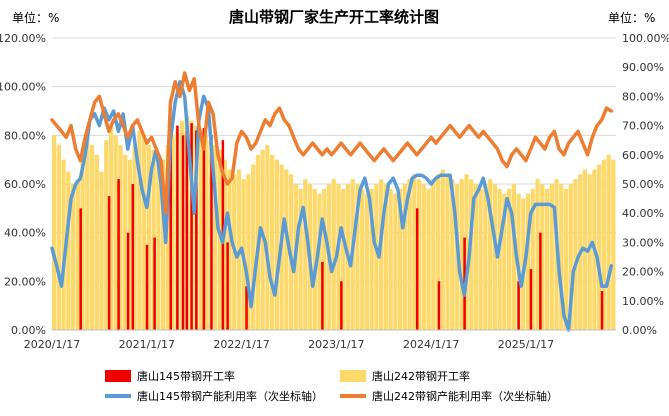 Image resolution: width=669 pixels, height=416 pixels. I want to click on right-tick-label: 10.00%, so click(643, 301).